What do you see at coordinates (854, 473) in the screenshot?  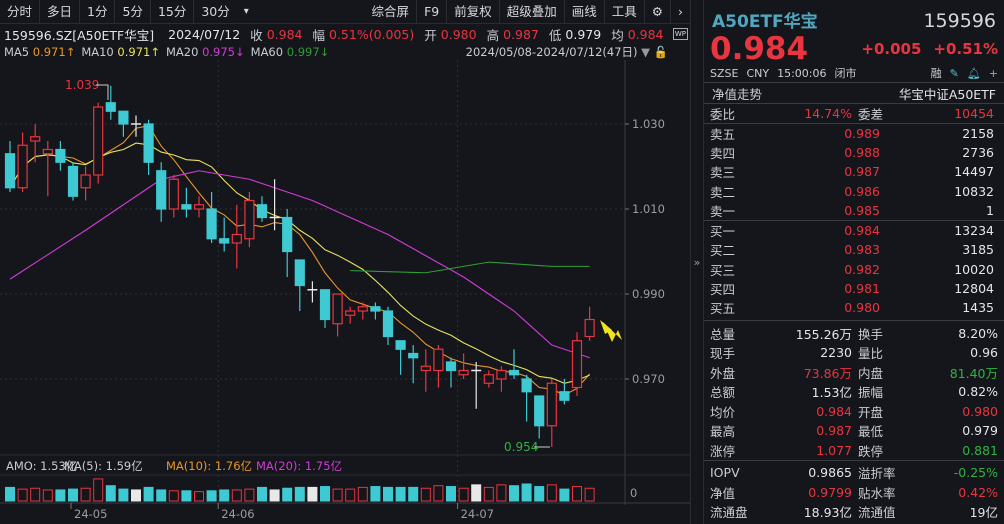 I see `stat-row: IOPV 0.9865 溢折率 -0.25%` at bounding box center [854, 473].